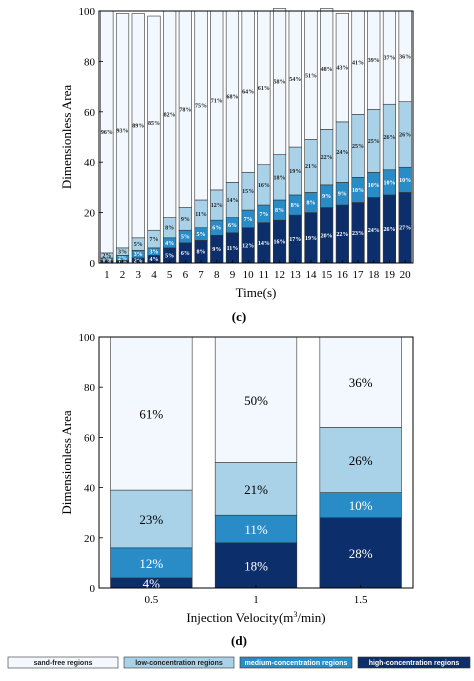  What do you see at coordinates (201, 275) in the screenshot?
I see `x-tick-label: 7` at bounding box center [201, 275].